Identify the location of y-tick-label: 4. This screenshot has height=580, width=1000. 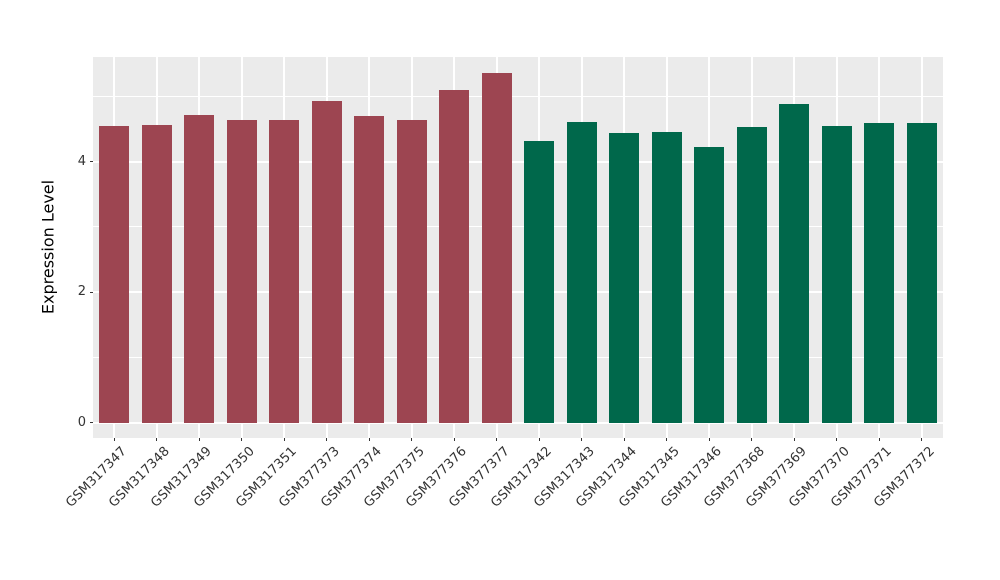
(81, 161).